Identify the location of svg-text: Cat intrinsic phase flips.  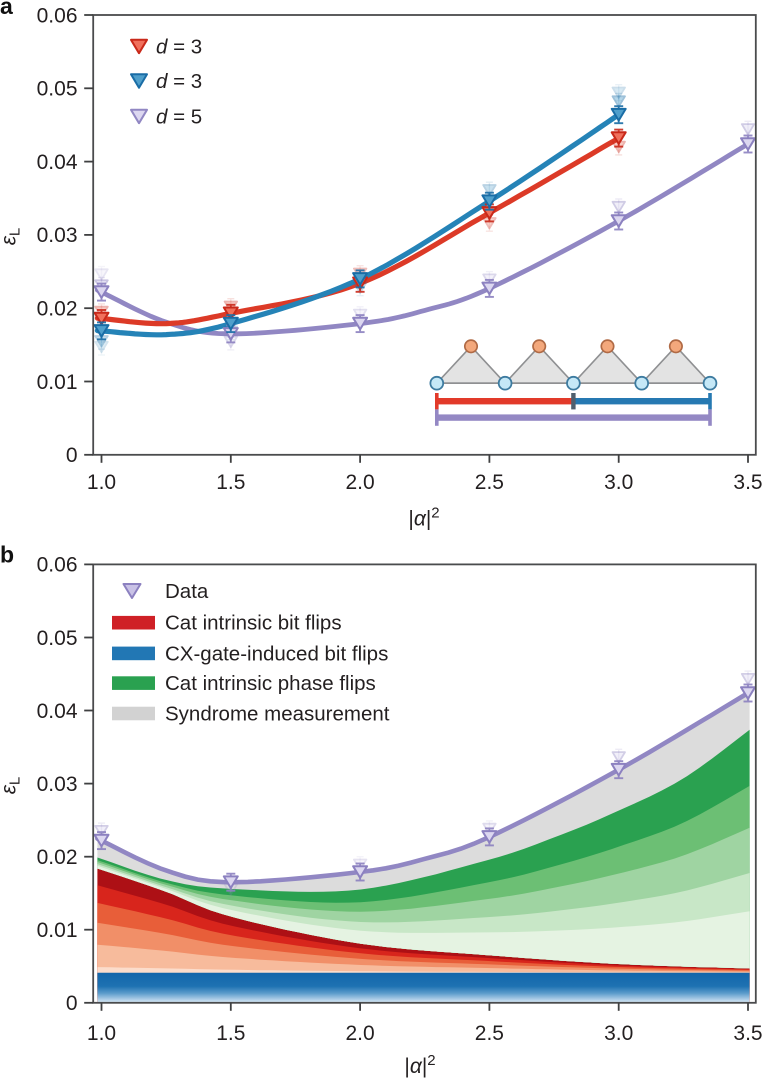
(270, 683).